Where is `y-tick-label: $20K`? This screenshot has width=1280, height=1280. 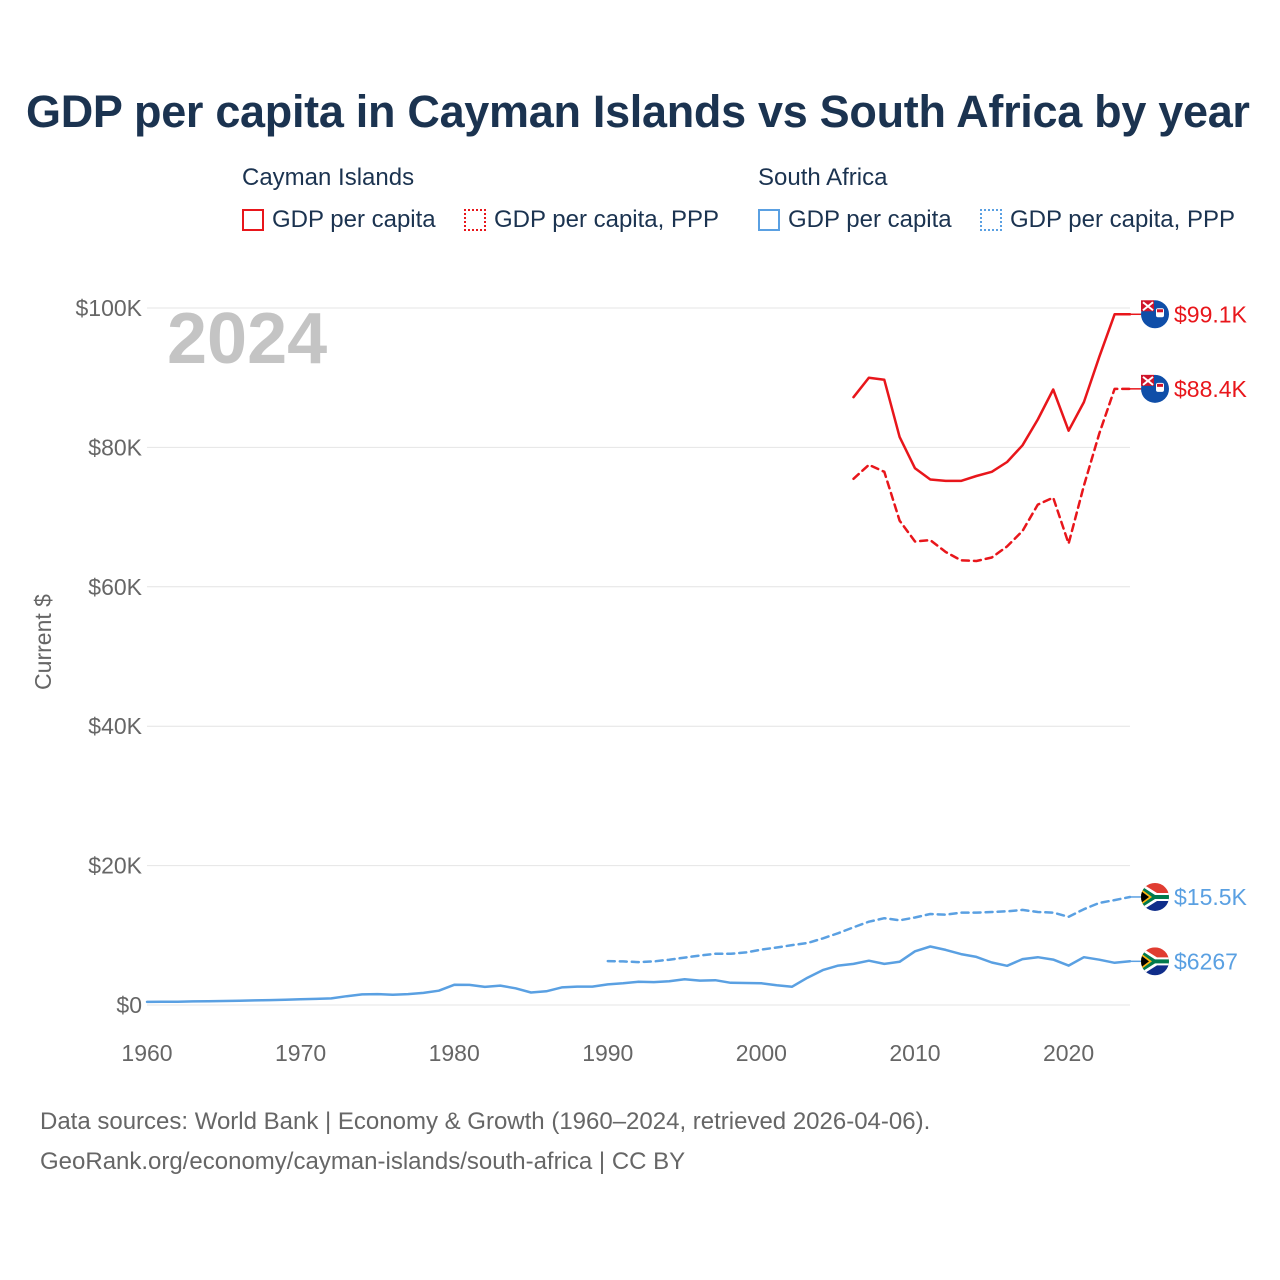
y-tick-label: $20K is located at coordinates (115, 866).